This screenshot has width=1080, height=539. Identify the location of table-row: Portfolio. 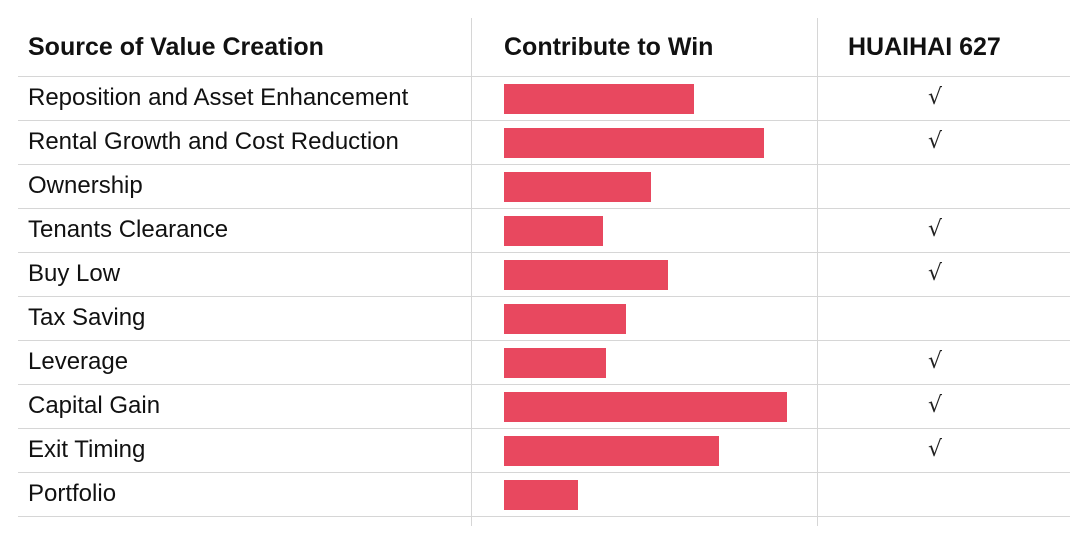
(544, 494).